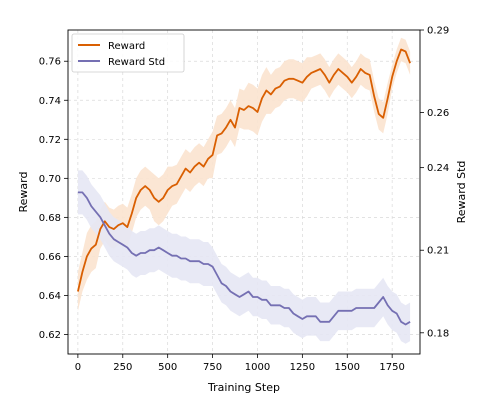 The width and height of the screenshot is (490, 416). What do you see at coordinates (50, 140) in the screenshot?
I see `y-tick-label: 0.72` at bounding box center [50, 140].